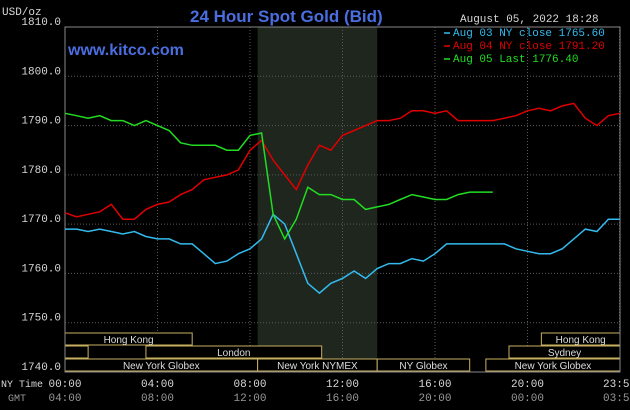 This screenshot has width=630, height=410. I want to click on site-label: www.kitco.com, so click(125, 50).